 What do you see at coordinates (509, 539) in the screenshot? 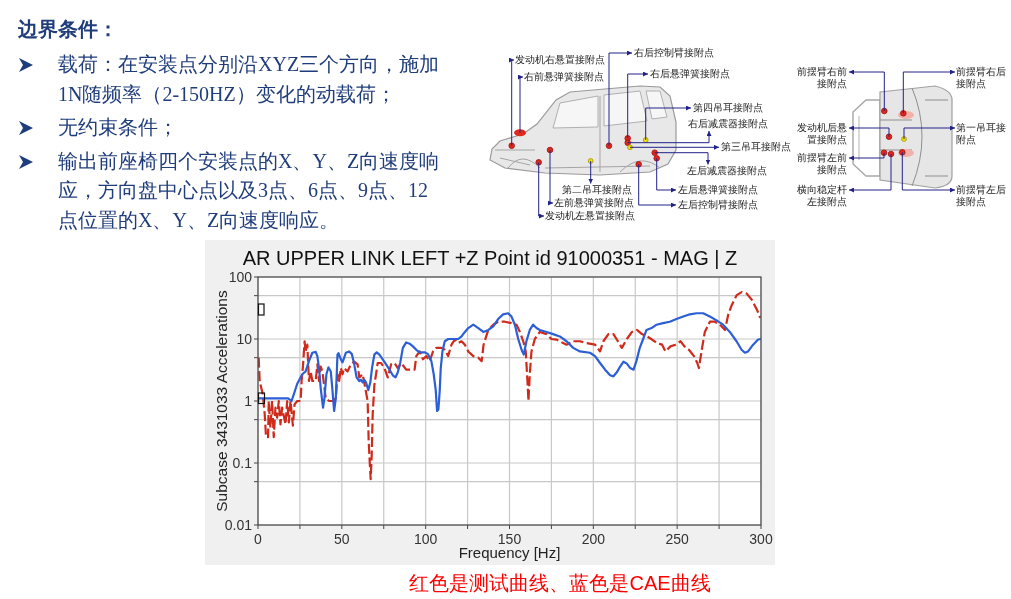
I see `x-tick-label: 150` at bounding box center [509, 539].